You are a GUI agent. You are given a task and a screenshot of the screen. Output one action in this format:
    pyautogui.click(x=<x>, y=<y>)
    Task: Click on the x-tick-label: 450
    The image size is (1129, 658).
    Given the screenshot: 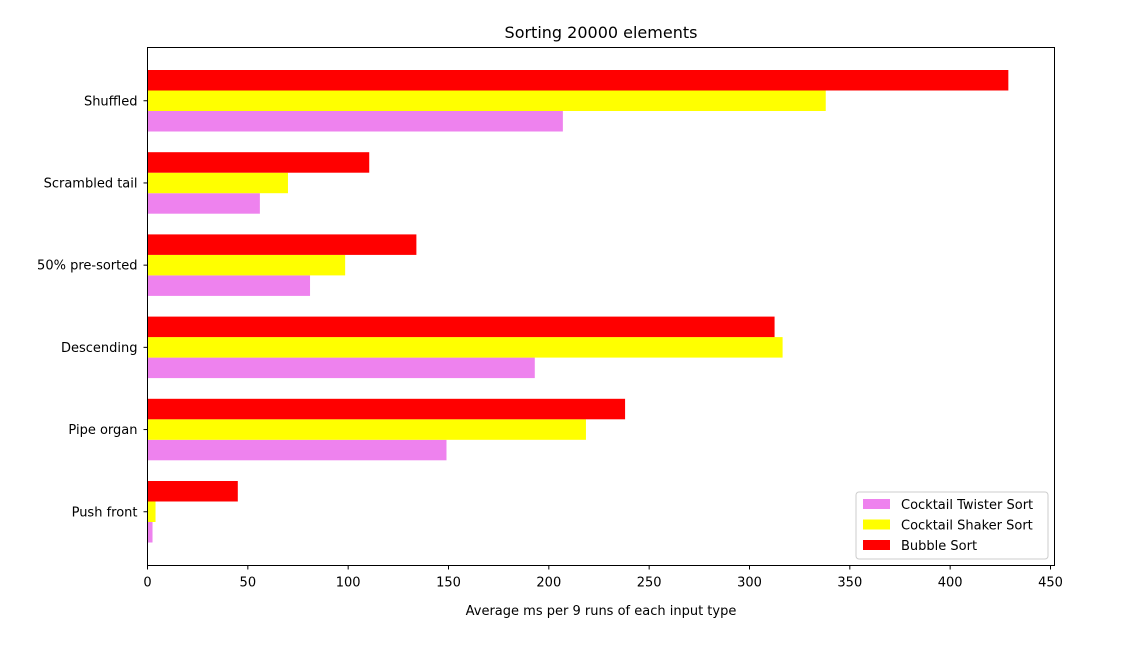 What is the action you would take?
    pyautogui.click(x=1050, y=583)
    